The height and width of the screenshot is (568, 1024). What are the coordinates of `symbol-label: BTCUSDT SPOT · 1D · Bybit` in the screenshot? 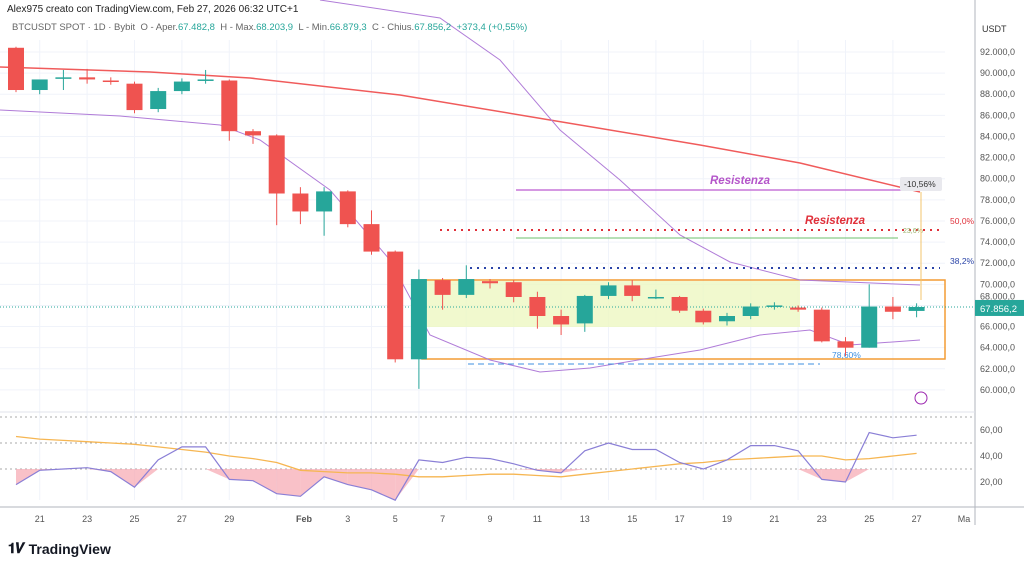 It's located at (74, 27).